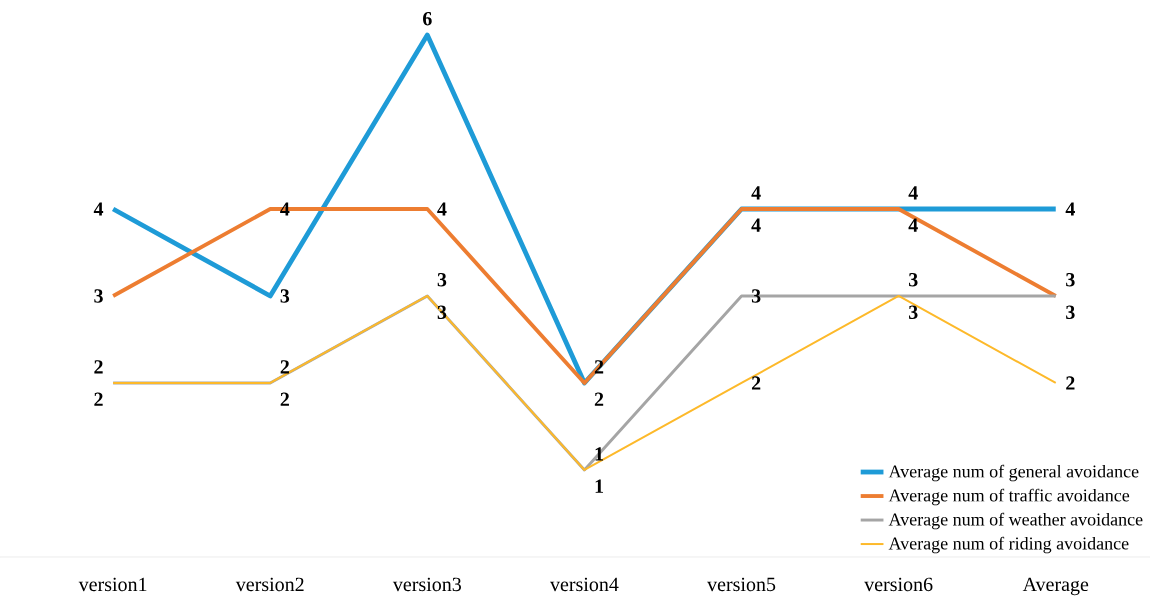 Image resolution: width=1150 pixels, height=603 pixels. What do you see at coordinates (1009, 497) in the screenshot?
I see `legend-label: Average num of traffic avoidance` at bounding box center [1009, 497].